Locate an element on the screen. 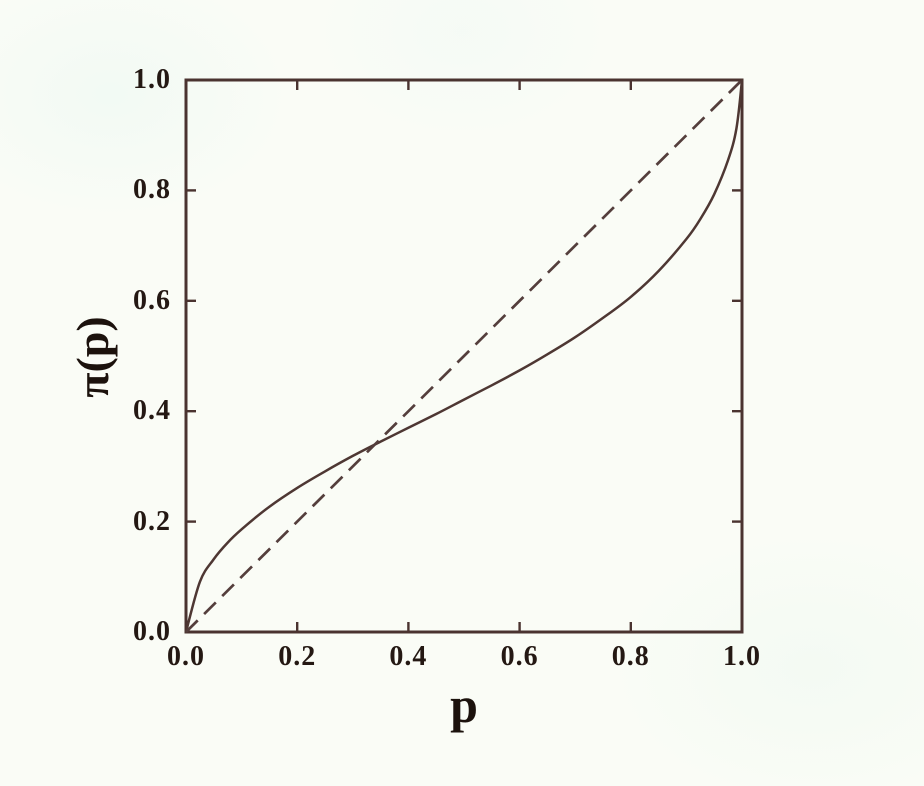 The image size is (924, 786). x-tick-label: 0.0 is located at coordinates (186, 656).